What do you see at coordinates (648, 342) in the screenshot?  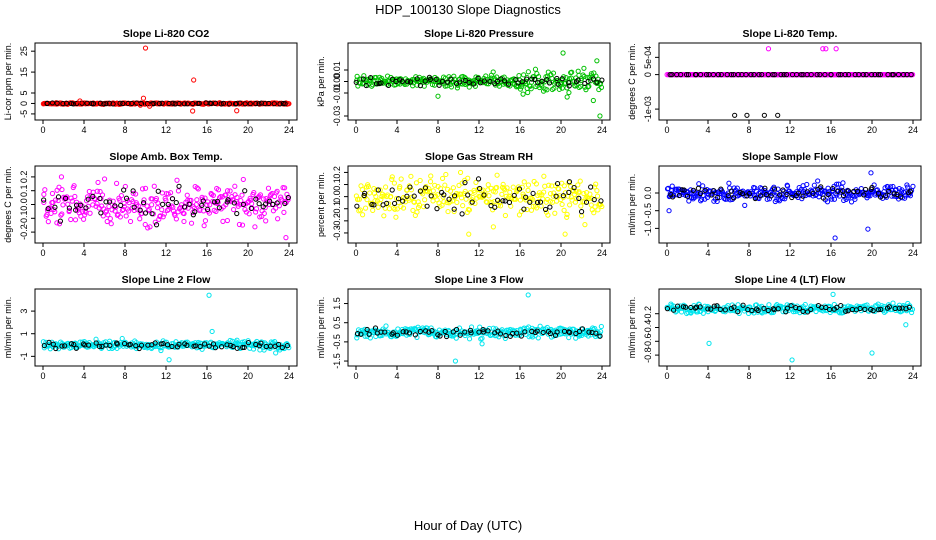 I see `y-tick-label: -0.6` at bounding box center [648, 342].